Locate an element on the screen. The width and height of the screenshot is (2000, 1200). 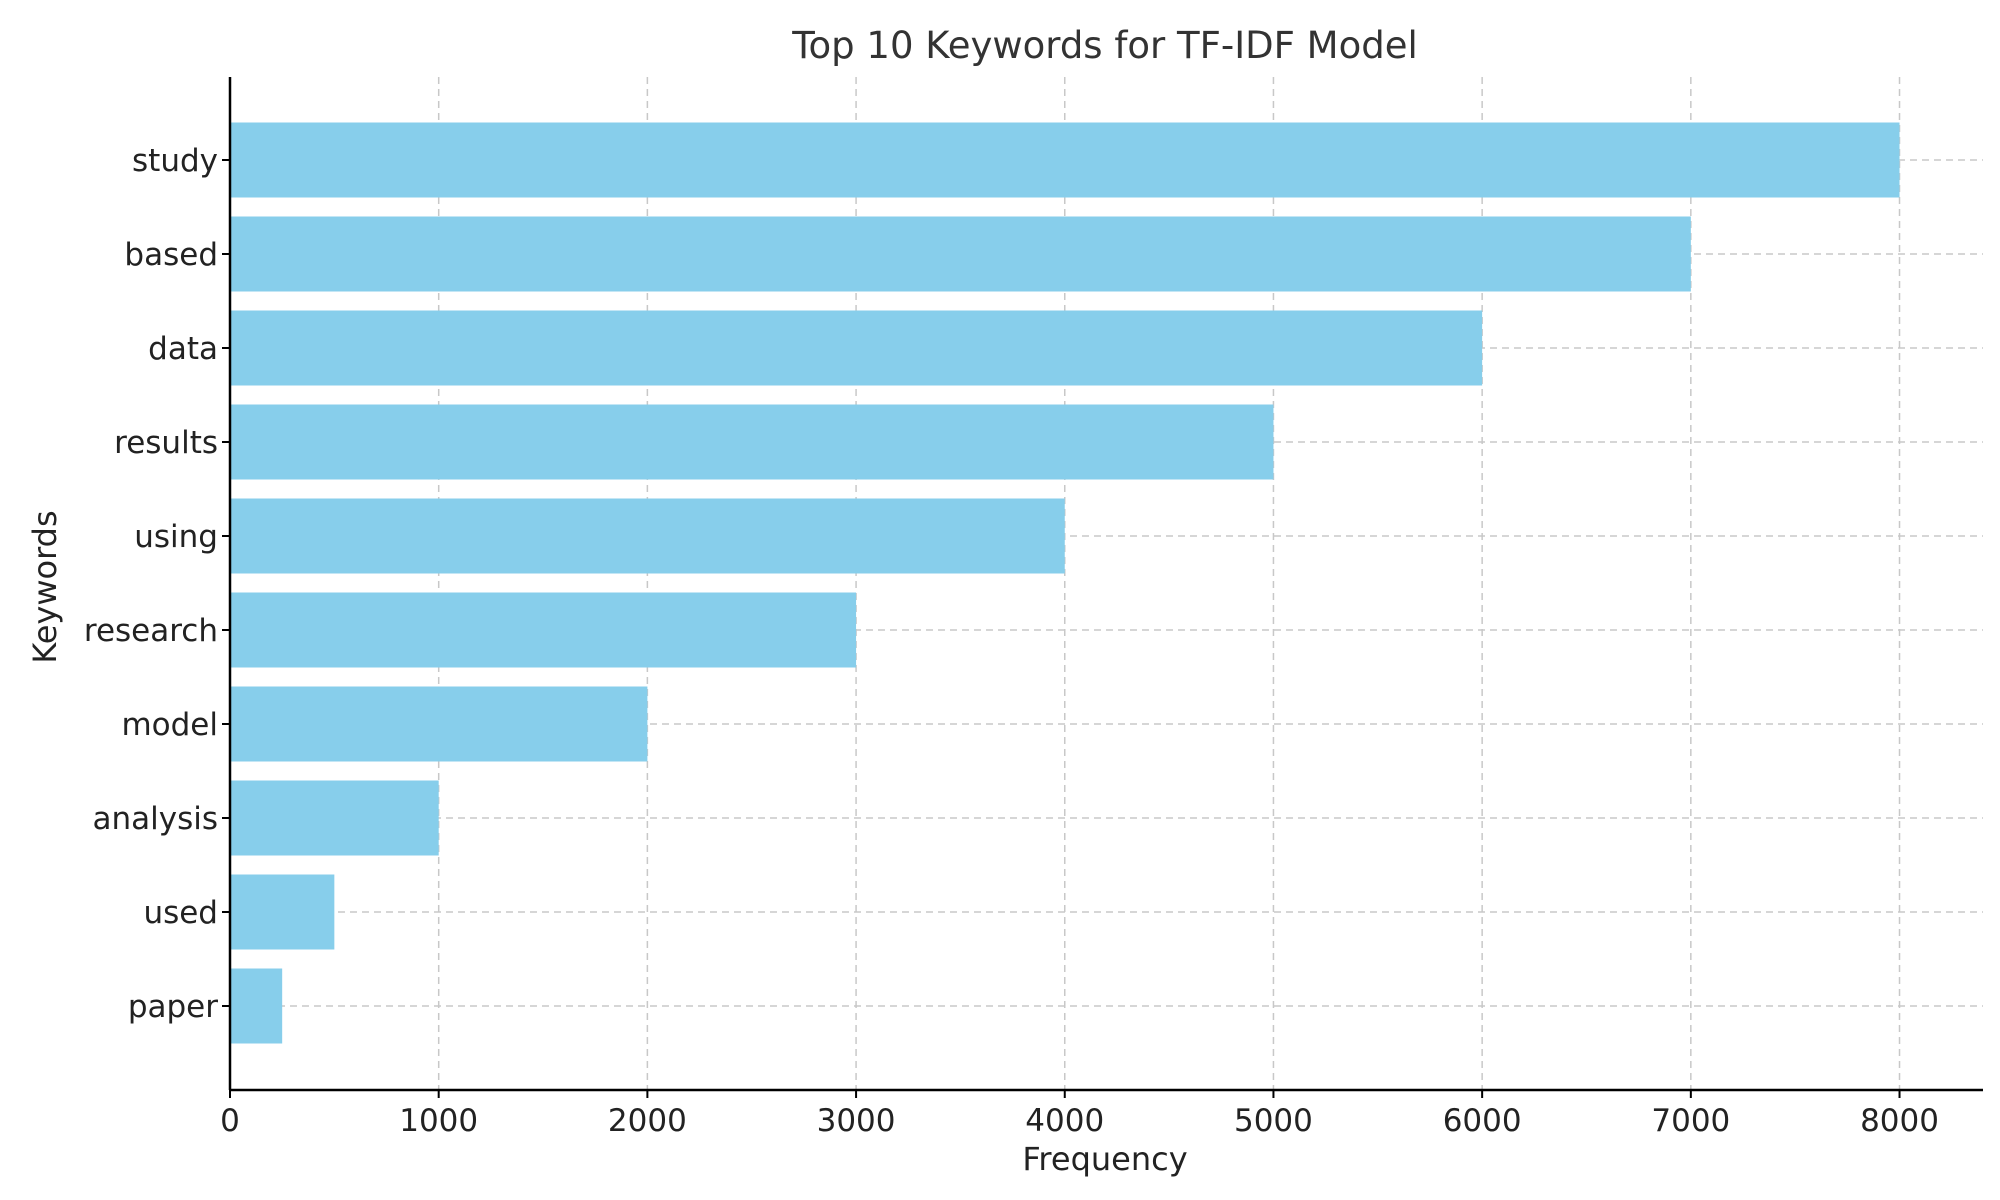
bar-based is located at coordinates (960, 254).